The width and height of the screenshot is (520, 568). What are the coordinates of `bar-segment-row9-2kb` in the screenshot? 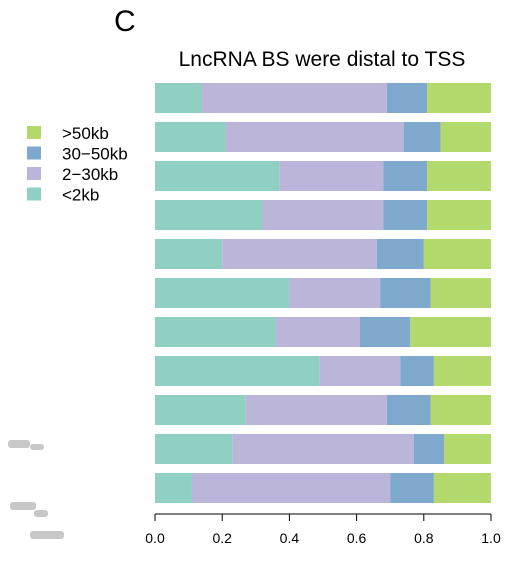 It's located at (200, 410).